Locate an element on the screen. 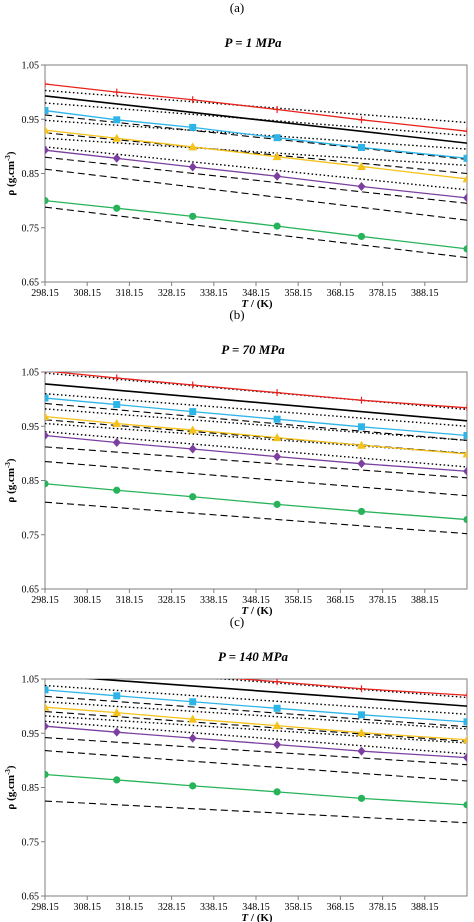 Image resolution: width=474 pixels, height=922 pixels. x-axis-label: T / (K) is located at coordinates (257, 304).